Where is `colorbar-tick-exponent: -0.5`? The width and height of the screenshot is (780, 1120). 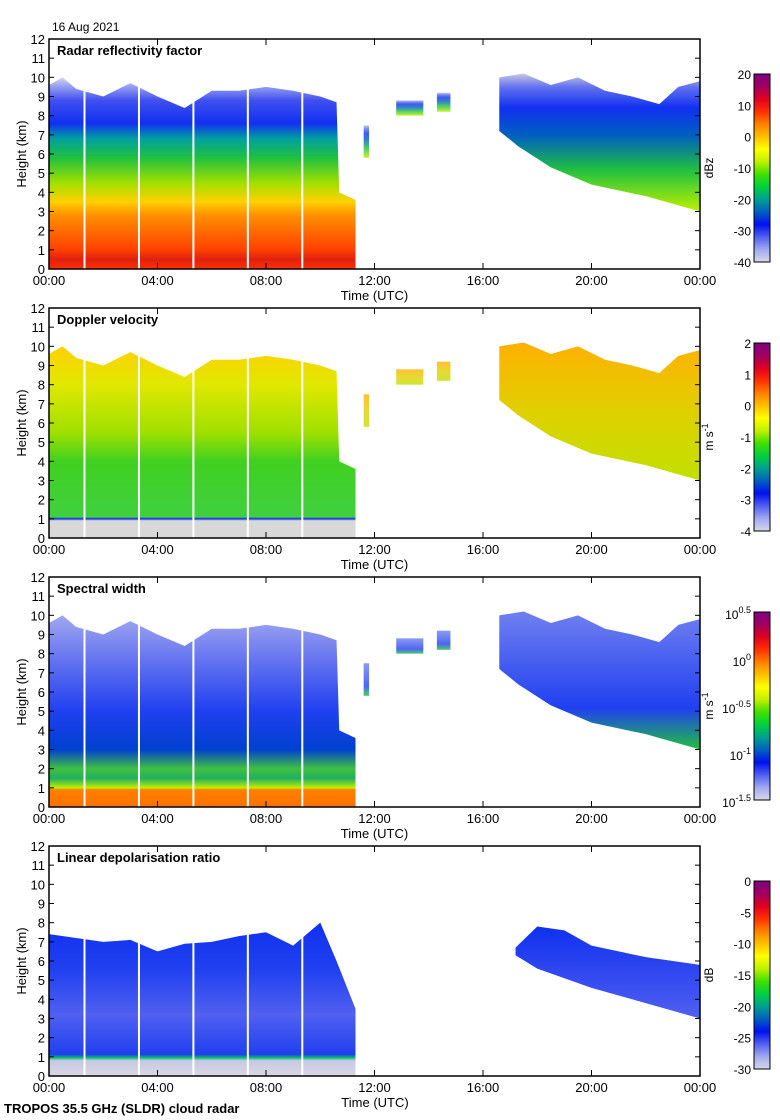
colorbar-tick-exponent: -0.5 is located at coordinates (743, 704).